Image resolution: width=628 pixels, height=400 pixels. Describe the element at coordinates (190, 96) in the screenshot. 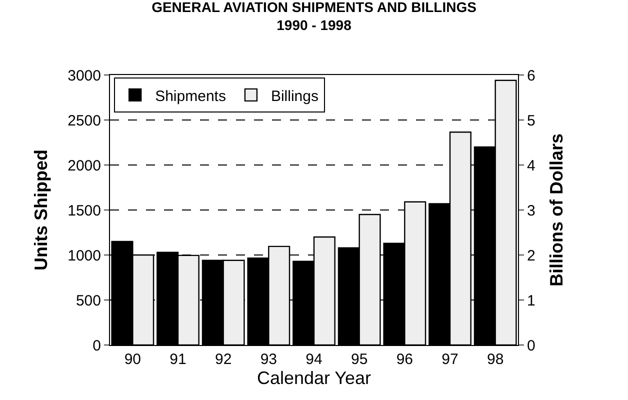

I see `legend-label: Shipments` at that location.